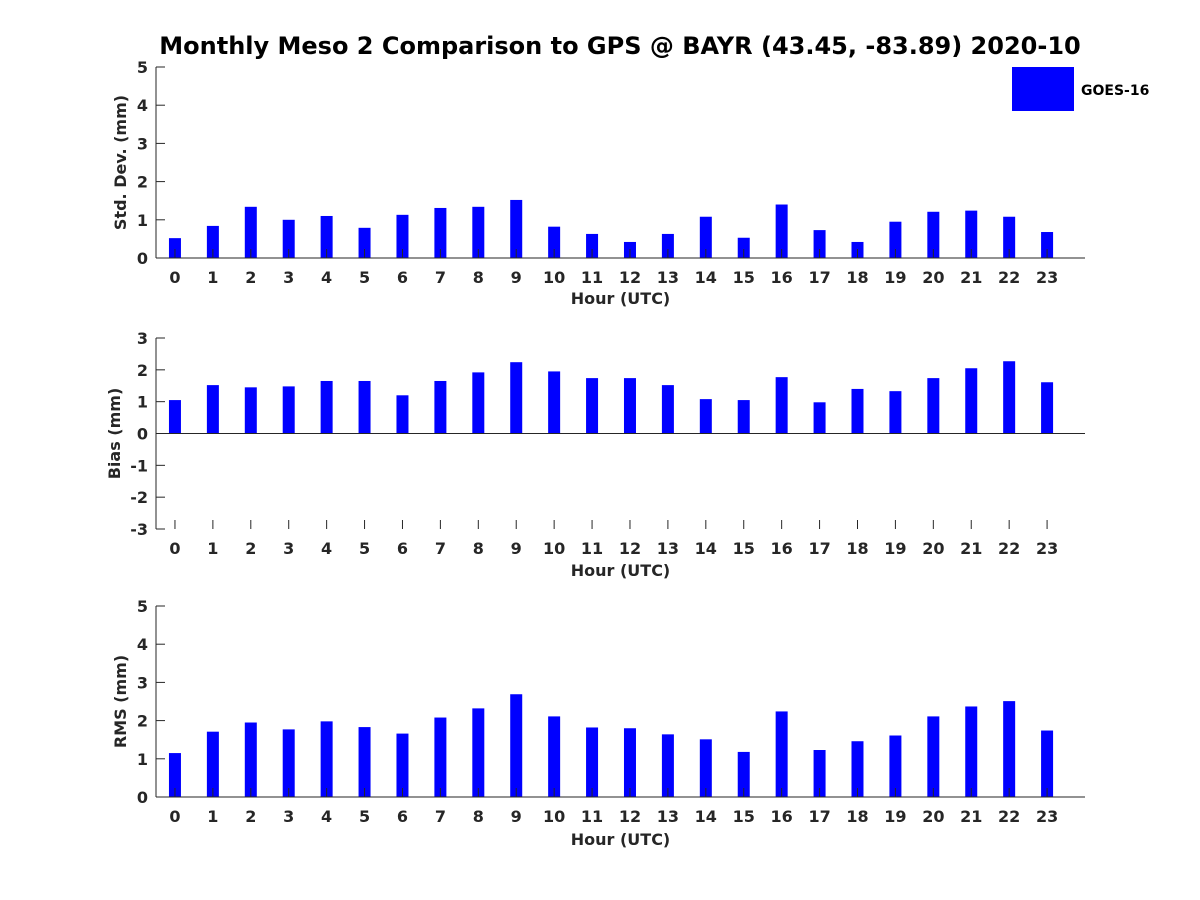  What do you see at coordinates (142, 338) in the screenshot?
I see `bias-y-tick-label: 3` at bounding box center [142, 338].